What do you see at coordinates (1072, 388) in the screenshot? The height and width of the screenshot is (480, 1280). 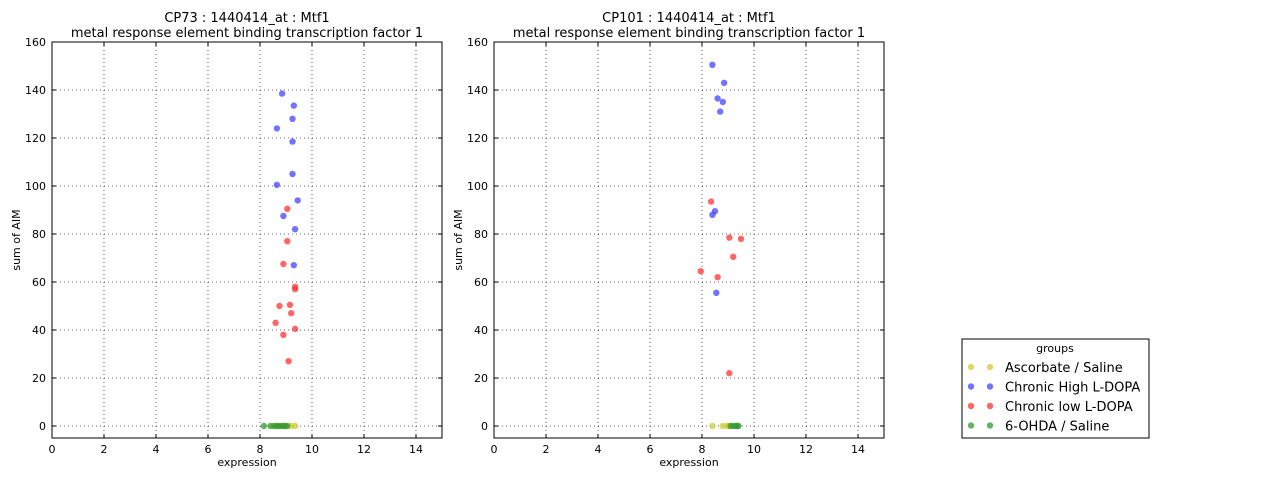 I see `legend-label: Chronic High L-DOPA` at bounding box center [1072, 388].